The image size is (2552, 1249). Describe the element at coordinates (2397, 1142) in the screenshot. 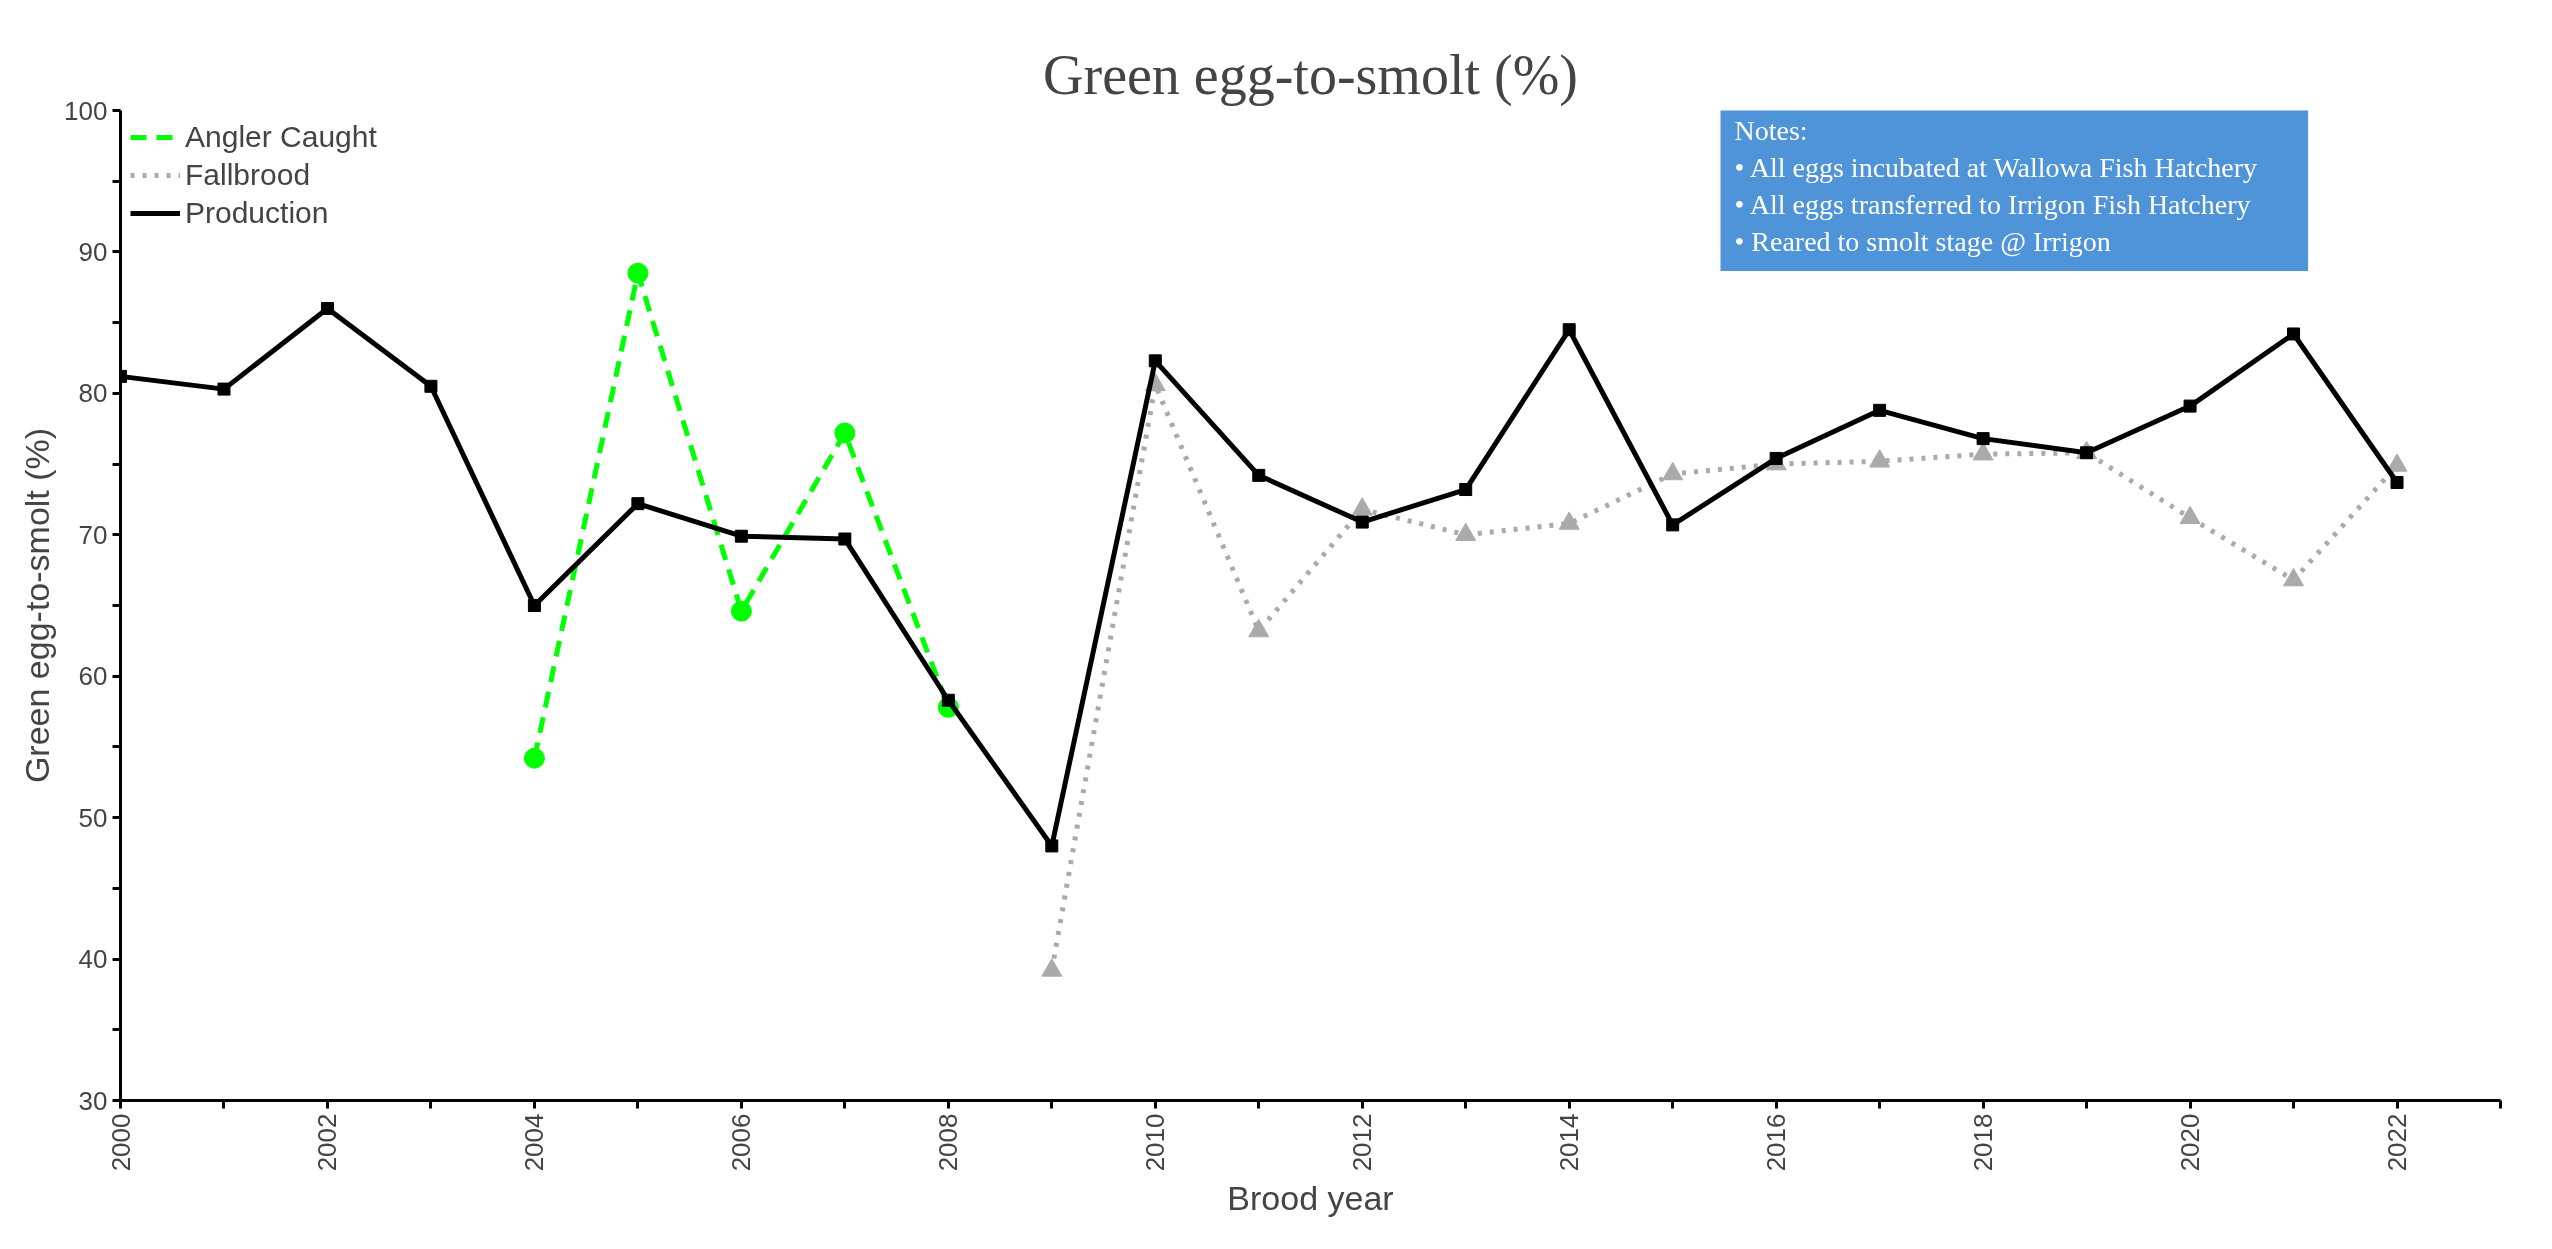

I see `x-tick-label: 2022` at that location.